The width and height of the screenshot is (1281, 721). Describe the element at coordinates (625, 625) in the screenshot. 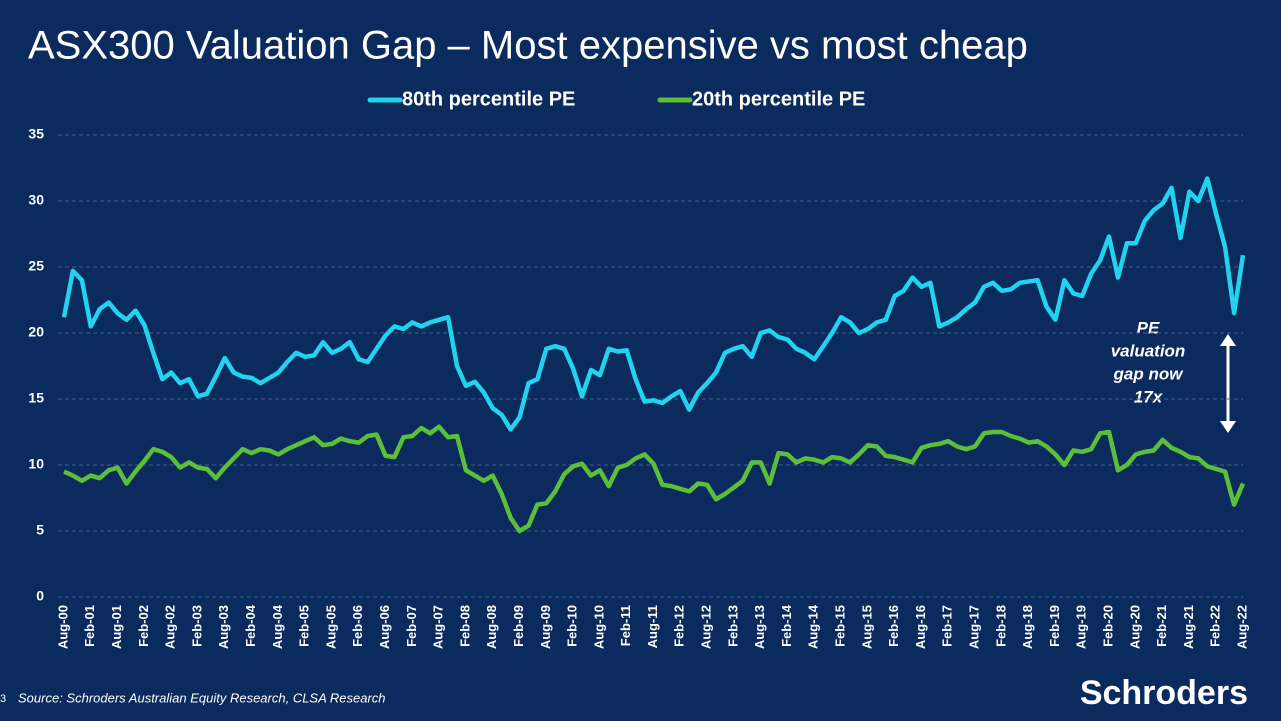

I see `x-tick-label: Feb-11` at that location.